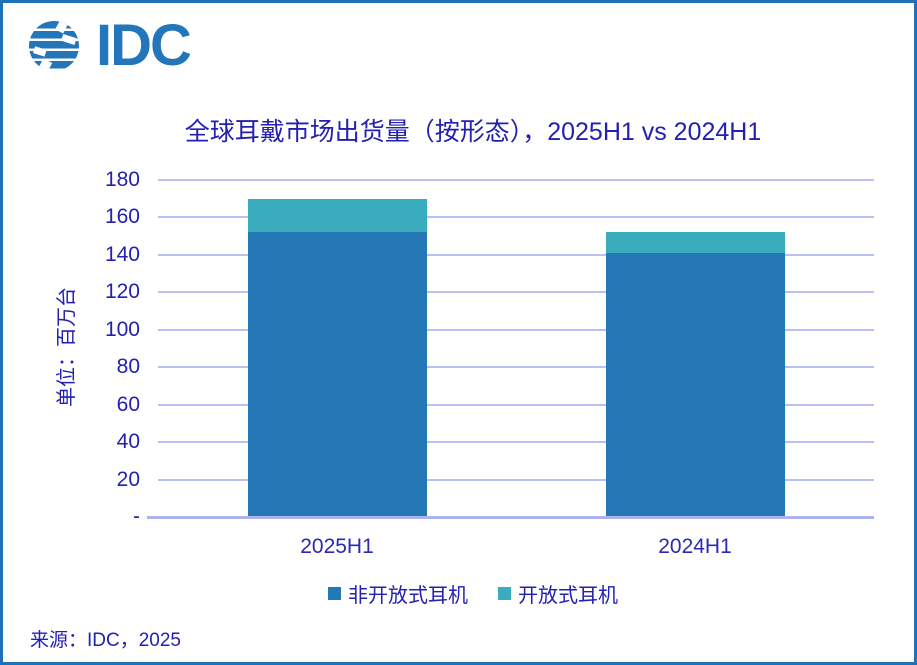 This screenshot has height=665, width=917. Describe the element at coordinates (128, 367) in the screenshot. I see `y-tick-label: 80` at that location.